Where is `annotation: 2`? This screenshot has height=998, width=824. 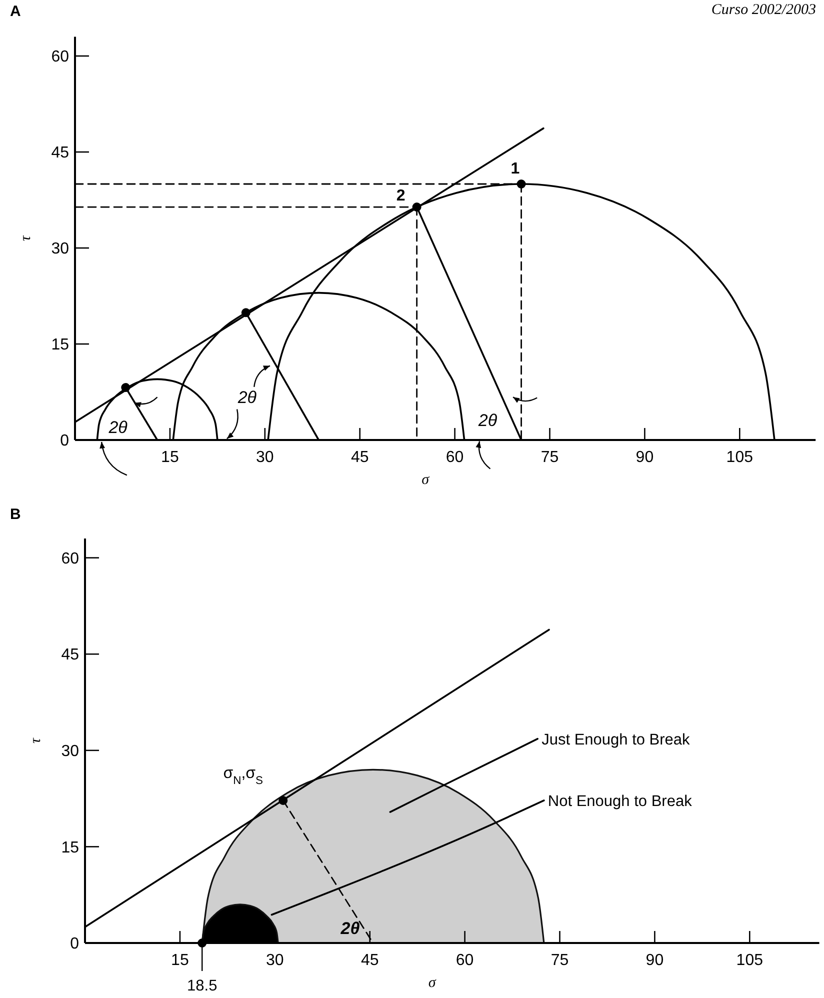
annotation: 2 is located at coordinates (401, 196).